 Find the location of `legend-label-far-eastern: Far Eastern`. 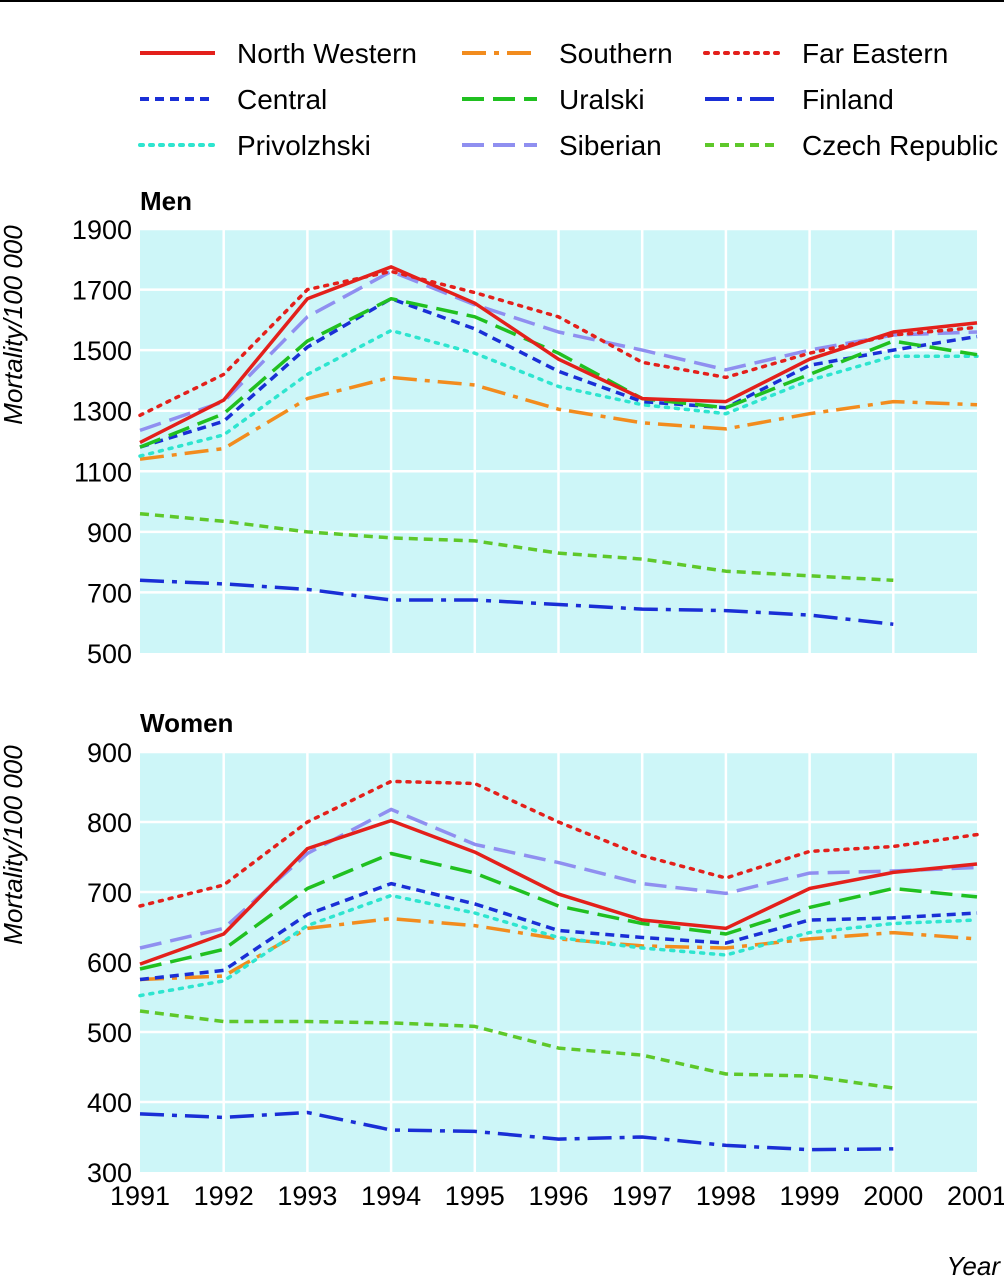

legend-label-far-eastern: Far Eastern is located at coordinates (875, 53).